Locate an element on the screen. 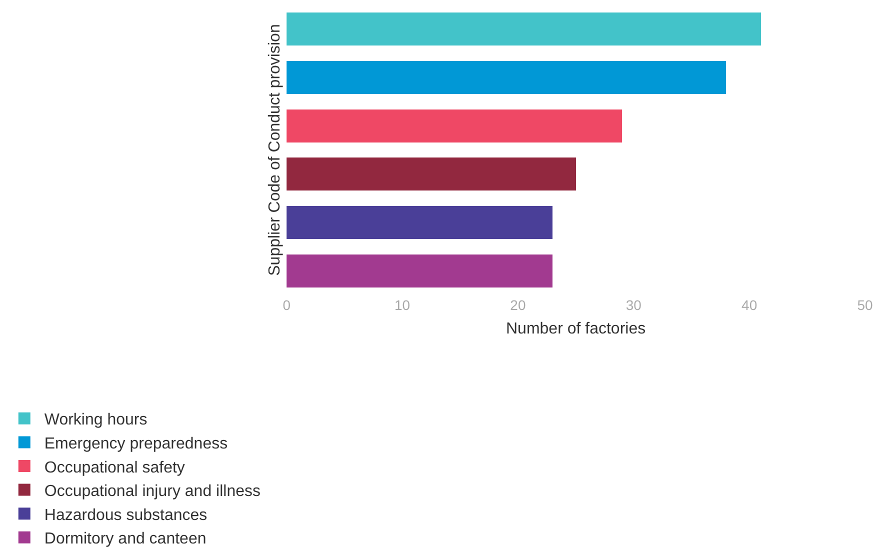 The width and height of the screenshot is (878, 550). x-tick-label: 40 is located at coordinates (750, 305).